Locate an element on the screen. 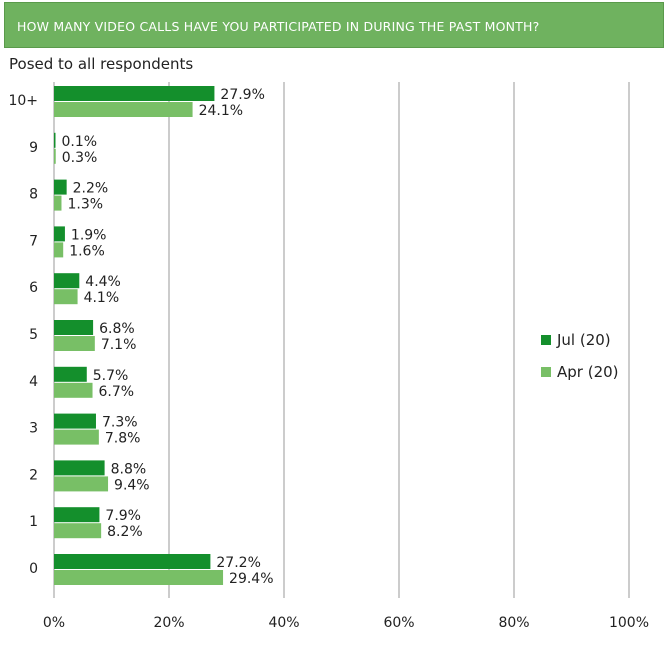 This screenshot has height=651, width=670. data-label: 27.9% is located at coordinates (242, 95).